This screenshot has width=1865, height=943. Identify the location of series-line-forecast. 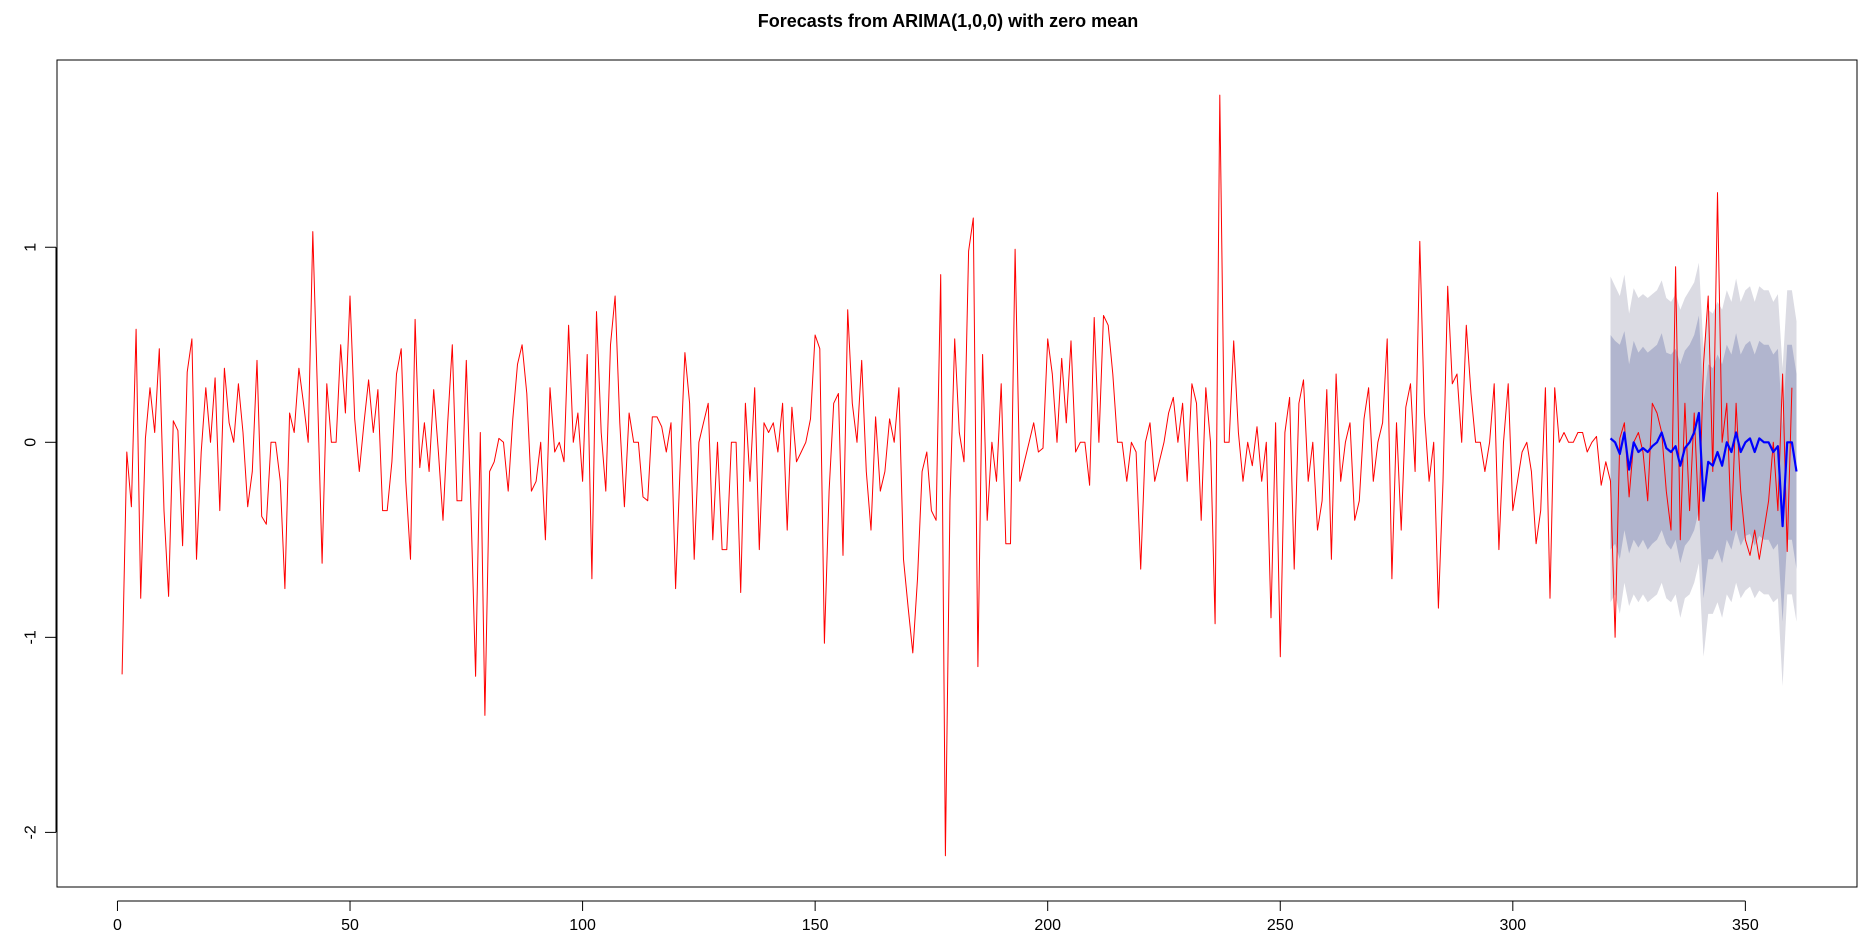
(1703, 469).